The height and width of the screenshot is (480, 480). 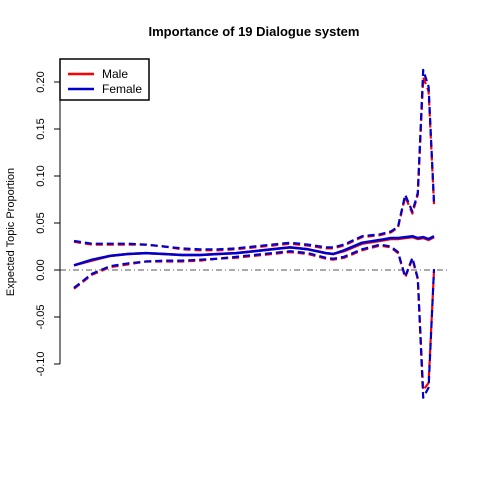 What do you see at coordinates (254, 250) in the screenshot?
I see `female-mean-line` at bounding box center [254, 250].